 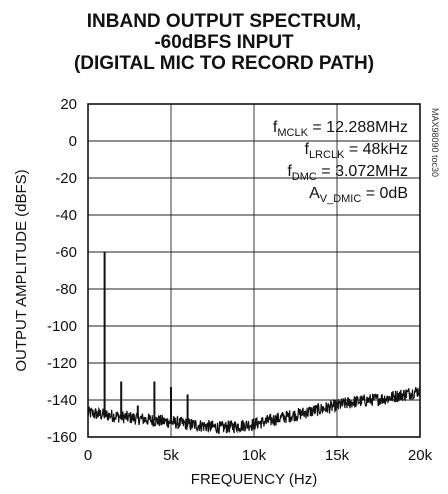 What do you see at coordinates (73, 141) in the screenshot?
I see `y-tick-label: 0` at bounding box center [73, 141].